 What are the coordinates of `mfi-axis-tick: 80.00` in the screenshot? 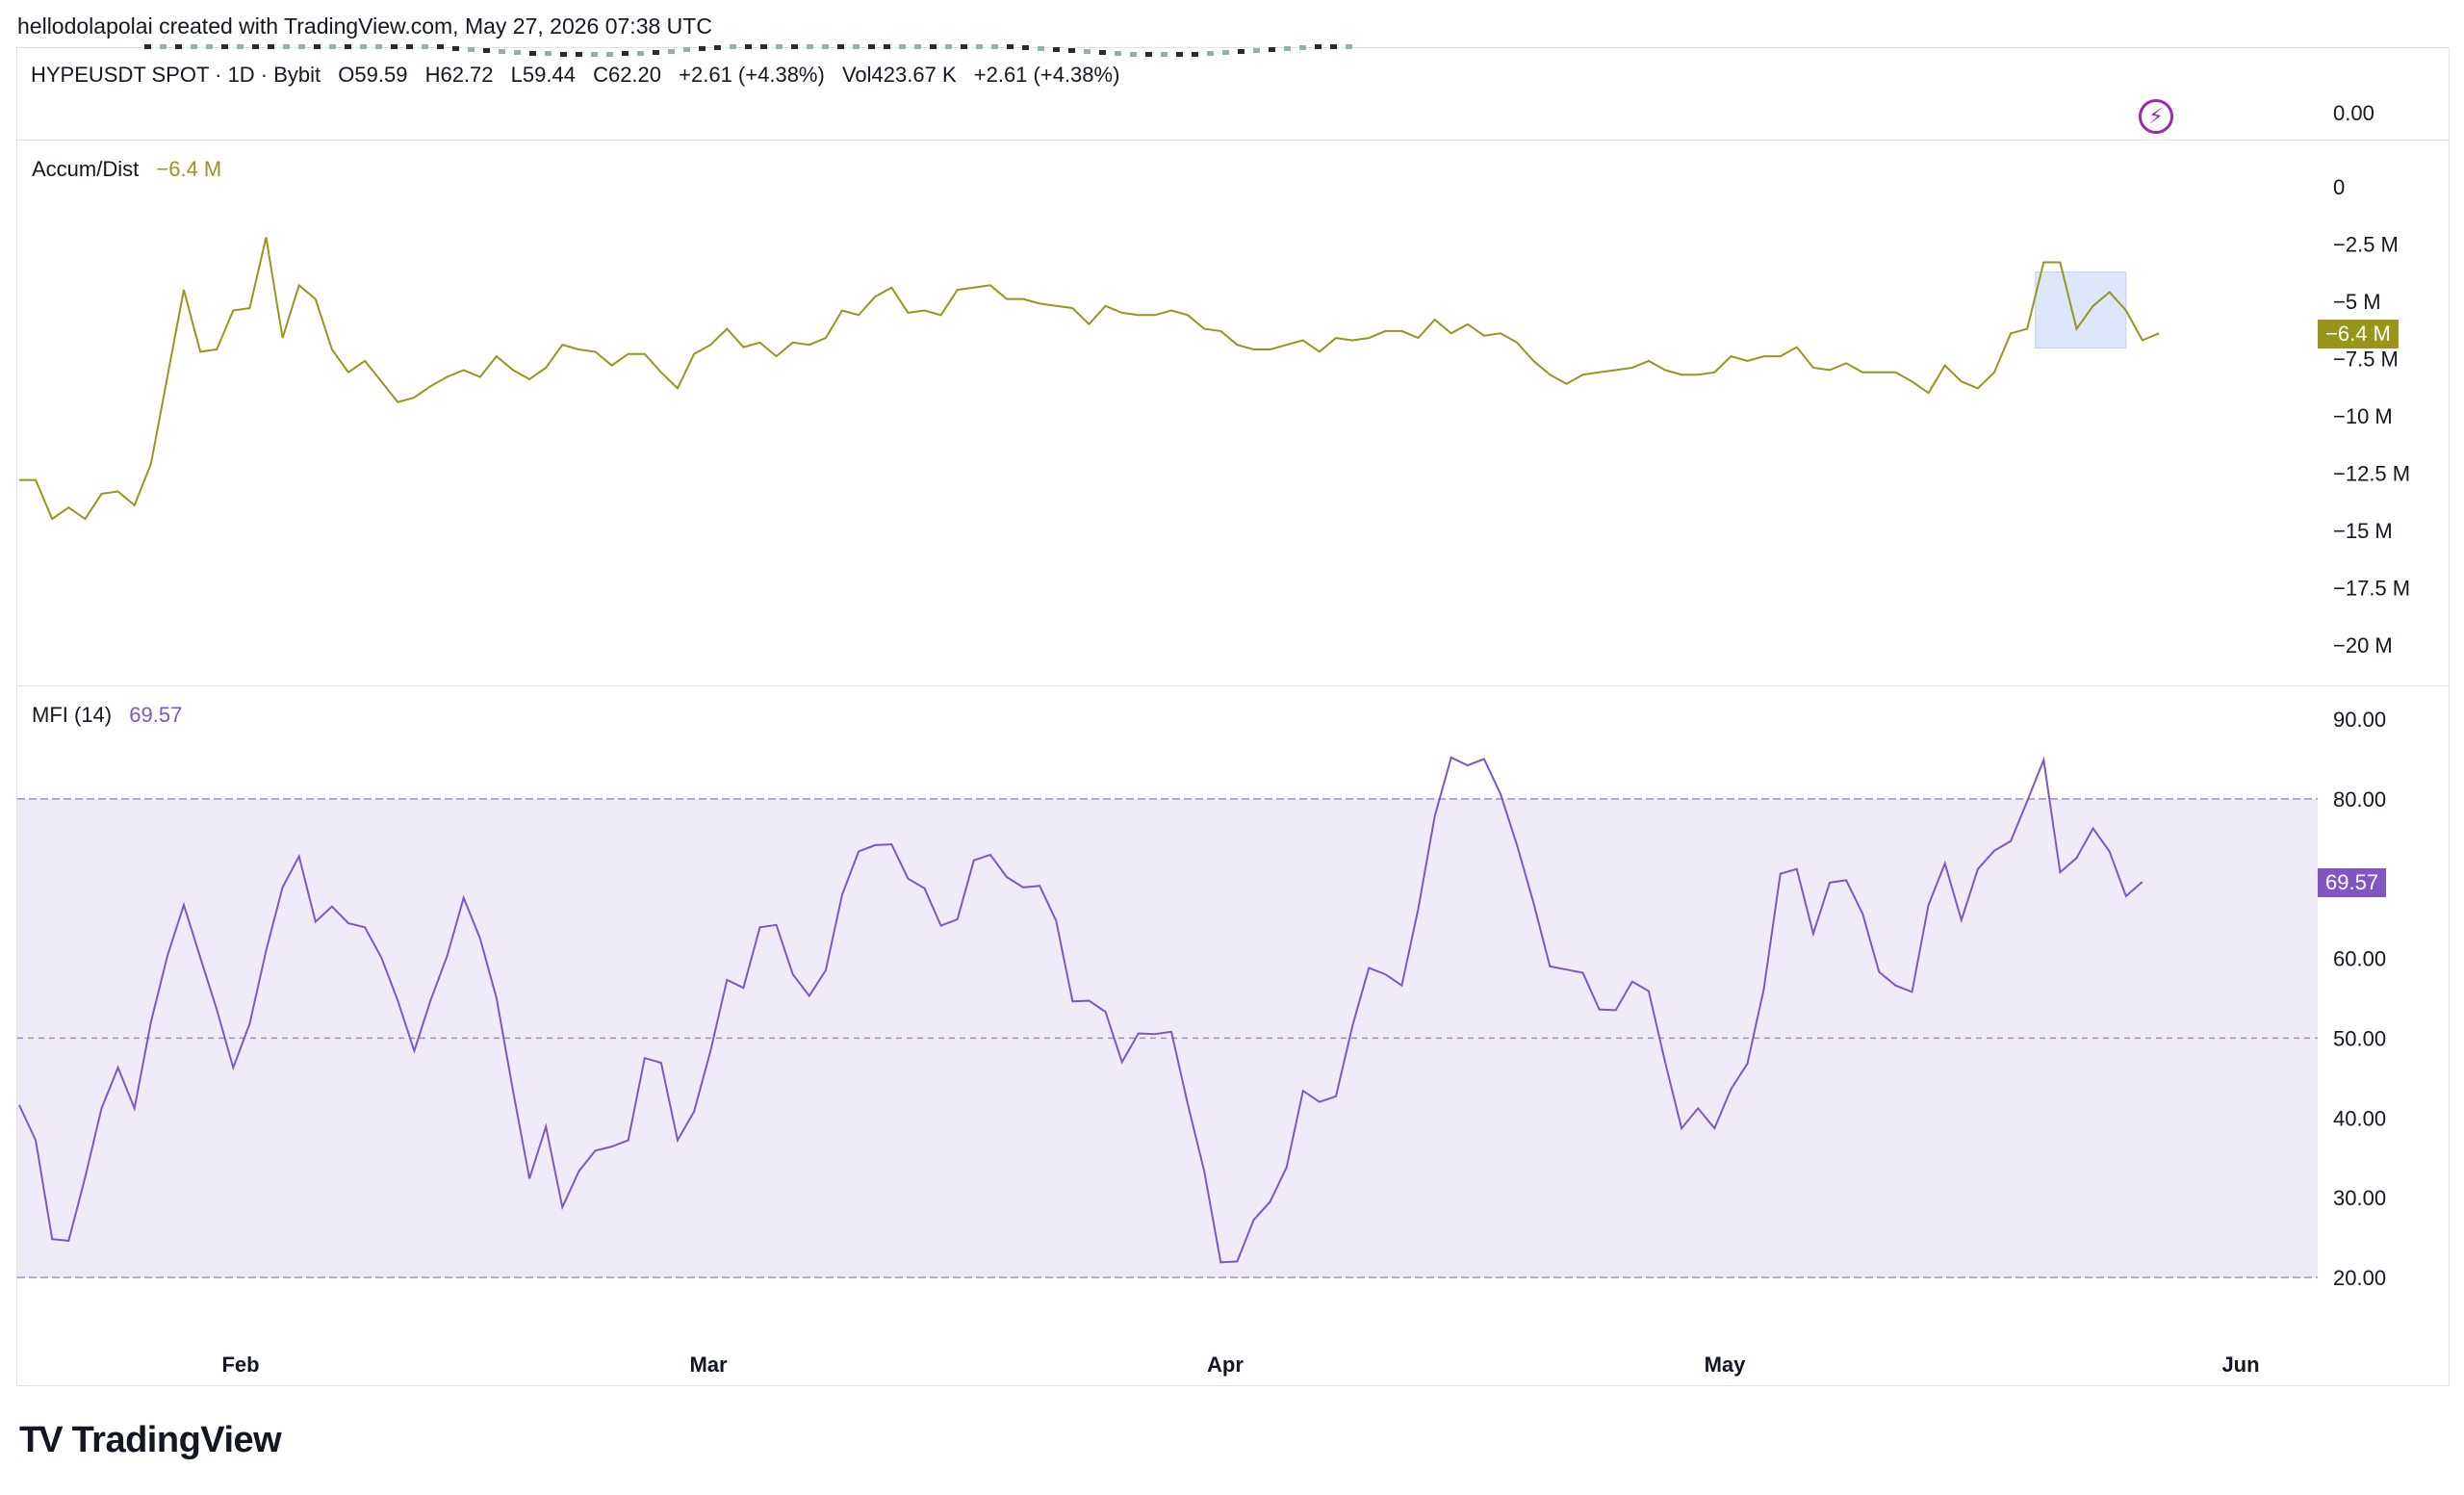 It's located at (2359, 799).